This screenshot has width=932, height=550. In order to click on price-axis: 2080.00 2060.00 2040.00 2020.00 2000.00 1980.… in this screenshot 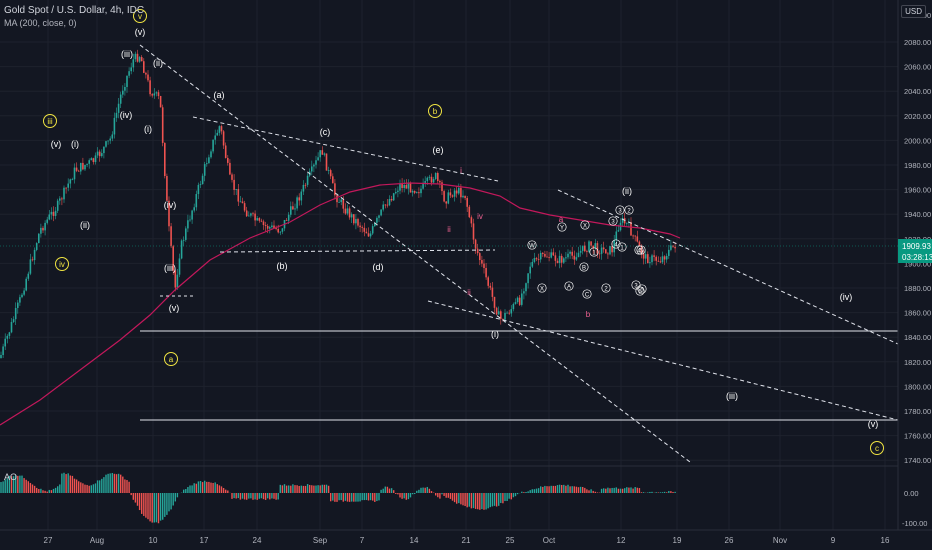, I will do `click(917, 238)`.